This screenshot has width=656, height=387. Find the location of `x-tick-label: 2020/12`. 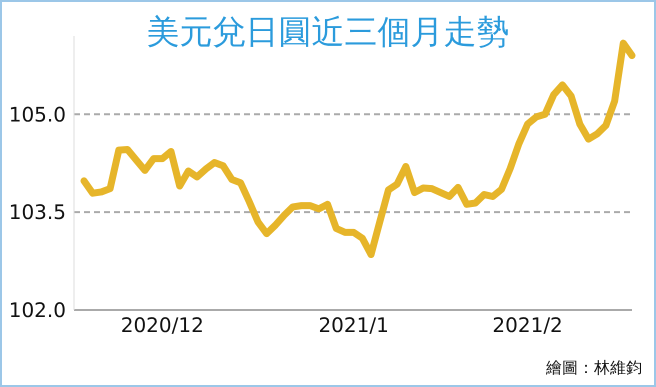

x-tick-label: 2020/12 is located at coordinates (162, 325).